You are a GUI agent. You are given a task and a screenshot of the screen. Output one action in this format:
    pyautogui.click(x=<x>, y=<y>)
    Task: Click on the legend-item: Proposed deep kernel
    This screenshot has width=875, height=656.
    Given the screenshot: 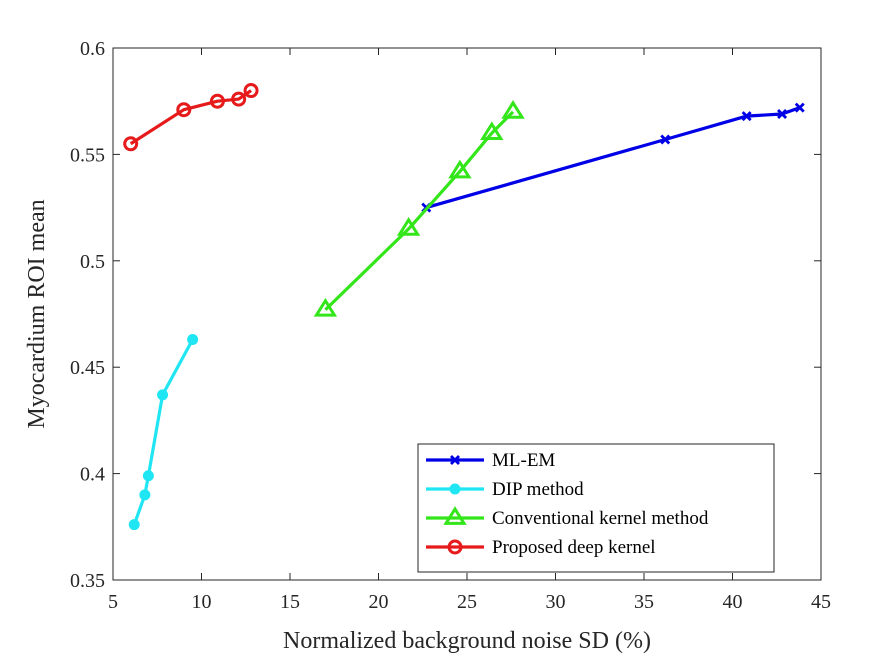 What is the action you would take?
    pyautogui.click(x=541, y=547)
    